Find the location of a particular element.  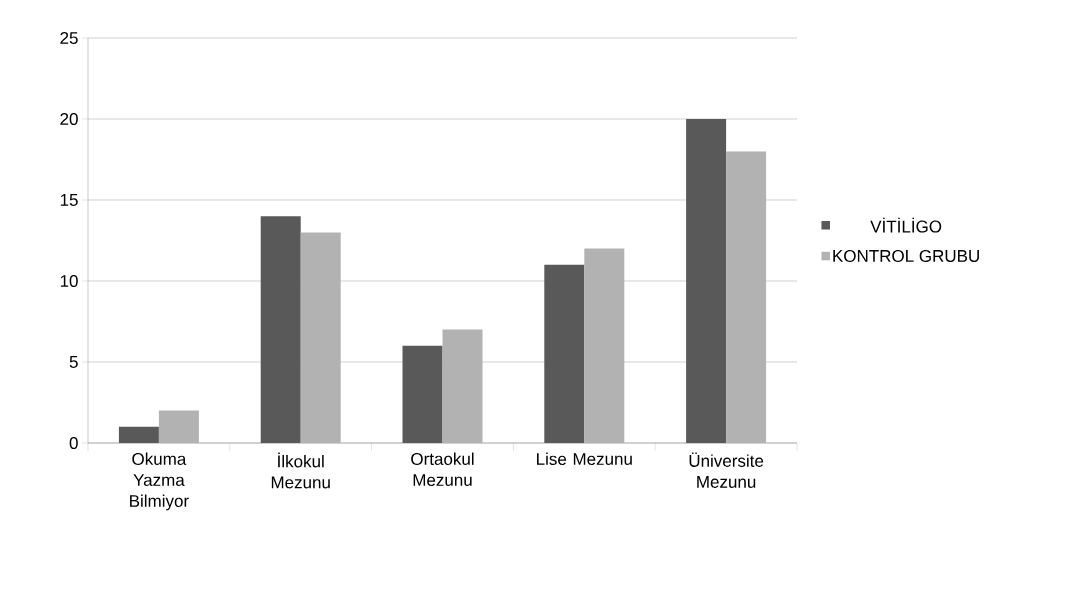

y-tick-label: 20 is located at coordinates (69, 119).